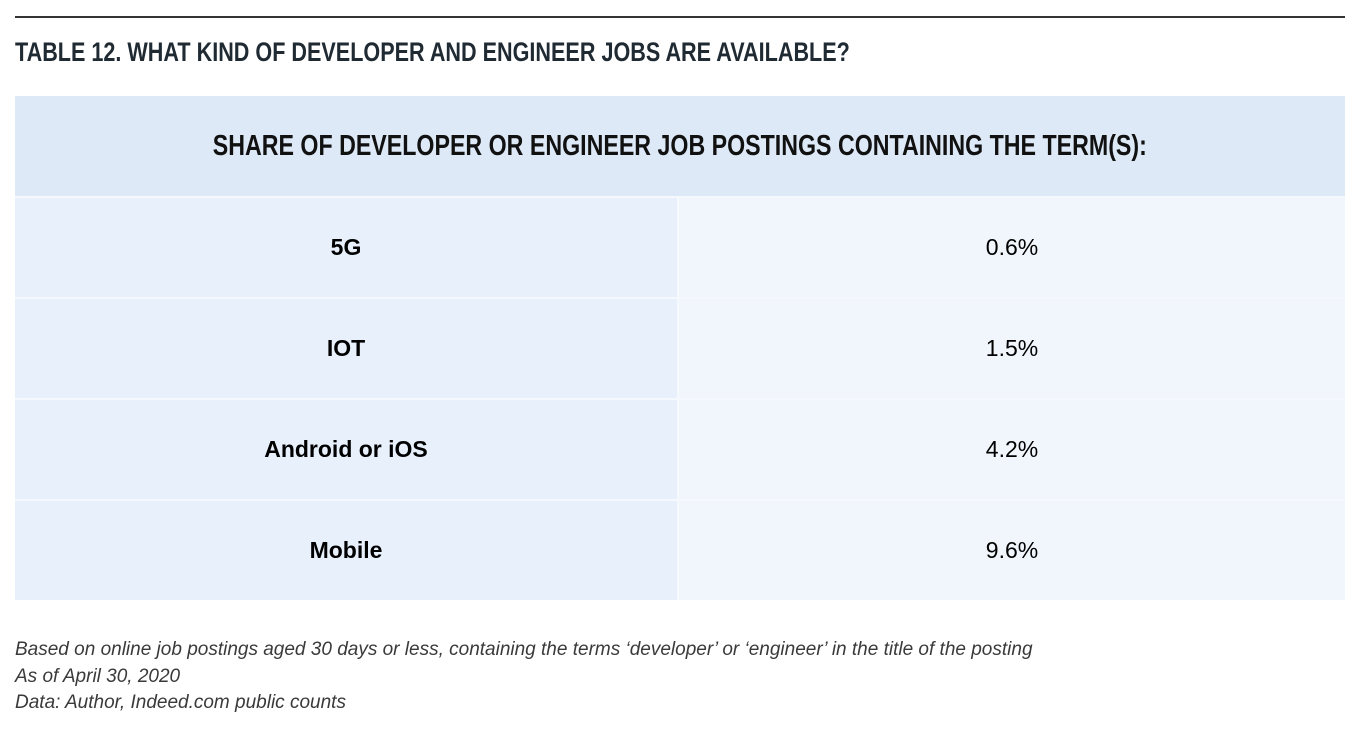  Describe the element at coordinates (98, 676) in the screenshot. I see `footnote-date: As of April 30, 2020` at that location.